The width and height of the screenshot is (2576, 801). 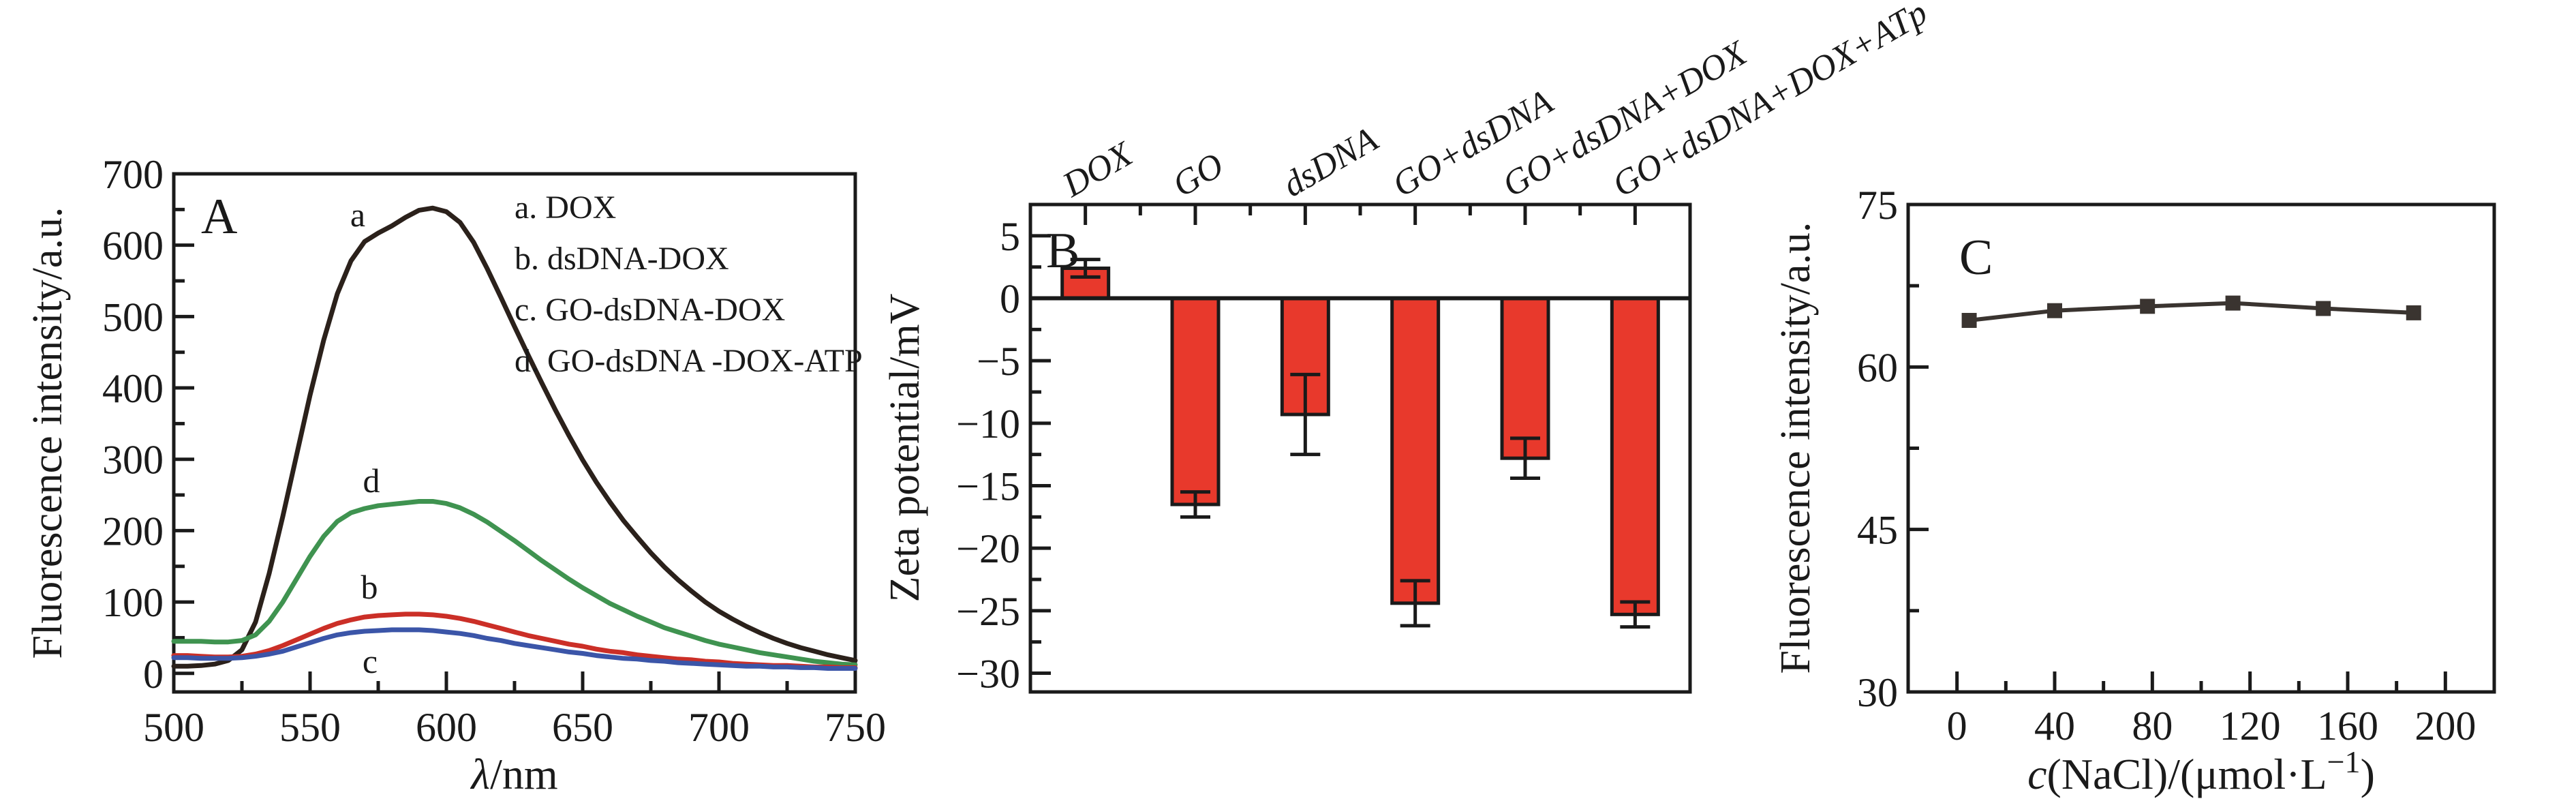 I want to click on panel-c-x-tick-label: 120, so click(x=2250, y=727).